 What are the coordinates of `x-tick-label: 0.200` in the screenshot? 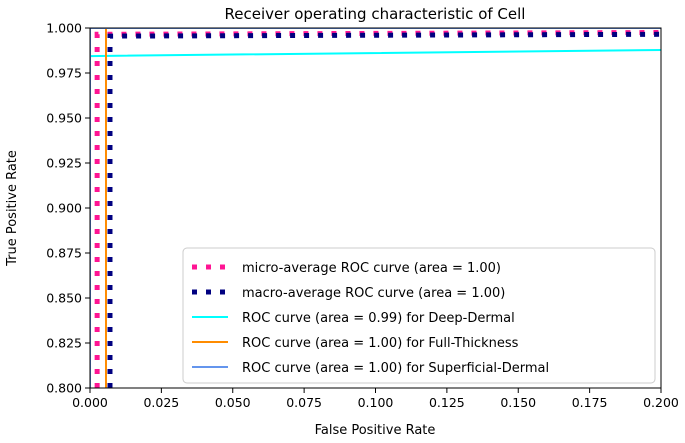 It's located at (661, 402).